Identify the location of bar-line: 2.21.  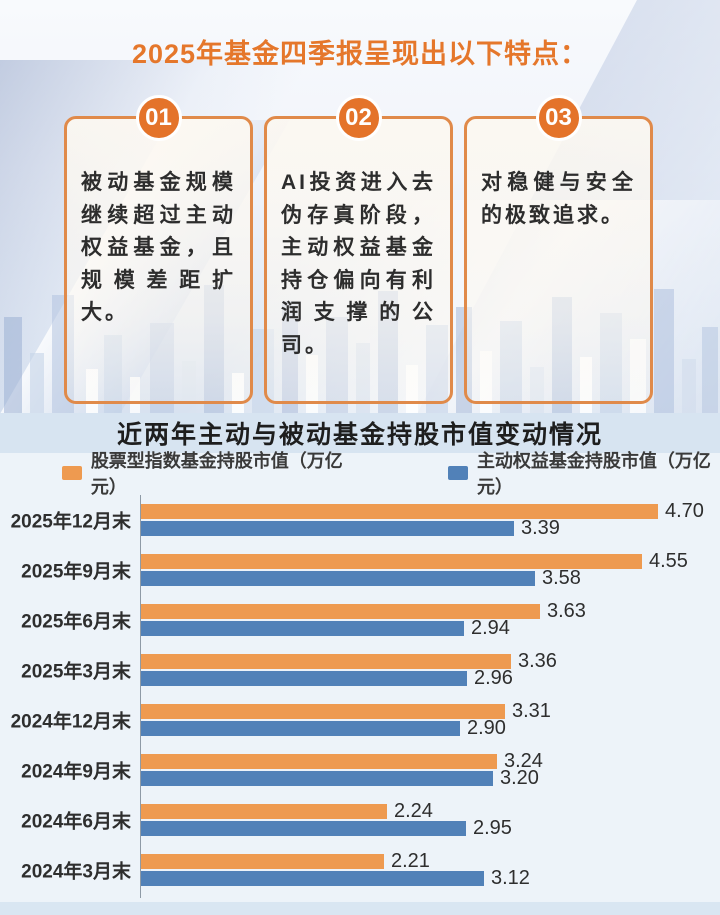
(335, 861).